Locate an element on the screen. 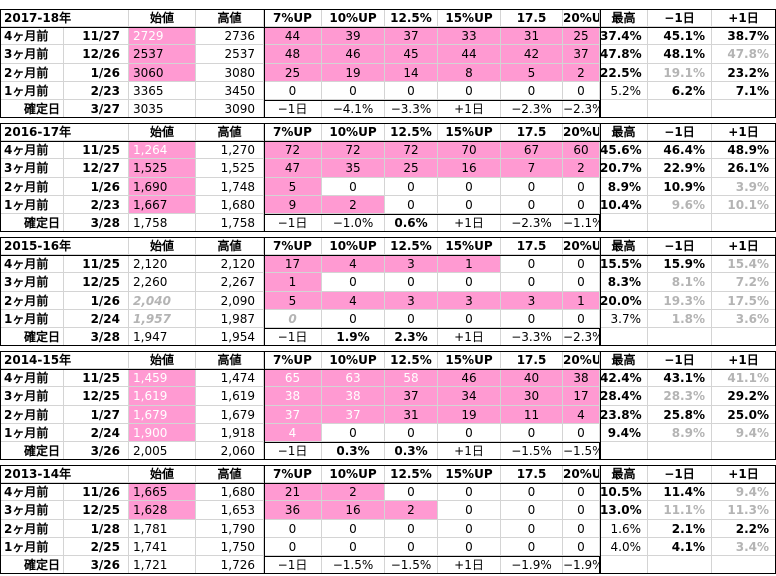  cell: 25 is located at coordinates (293, 72).